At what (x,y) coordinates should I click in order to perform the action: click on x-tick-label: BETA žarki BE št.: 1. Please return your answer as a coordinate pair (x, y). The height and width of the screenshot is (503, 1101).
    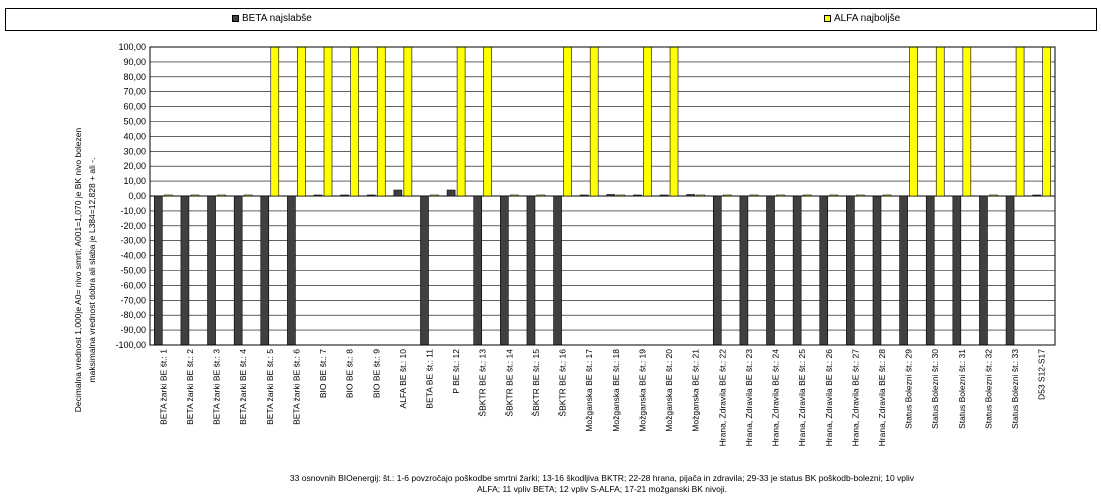
    Looking at the image, I should click on (163, 387).